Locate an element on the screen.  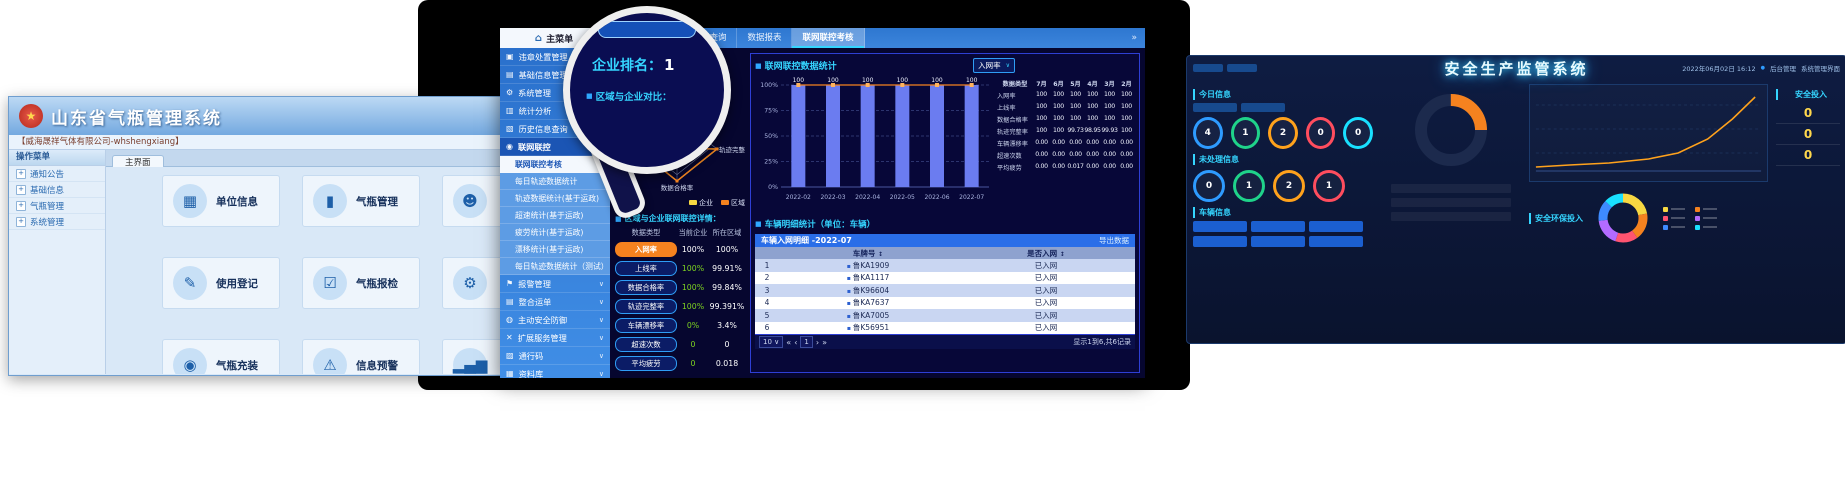
row-index: 3 is located at coordinates (767, 290).